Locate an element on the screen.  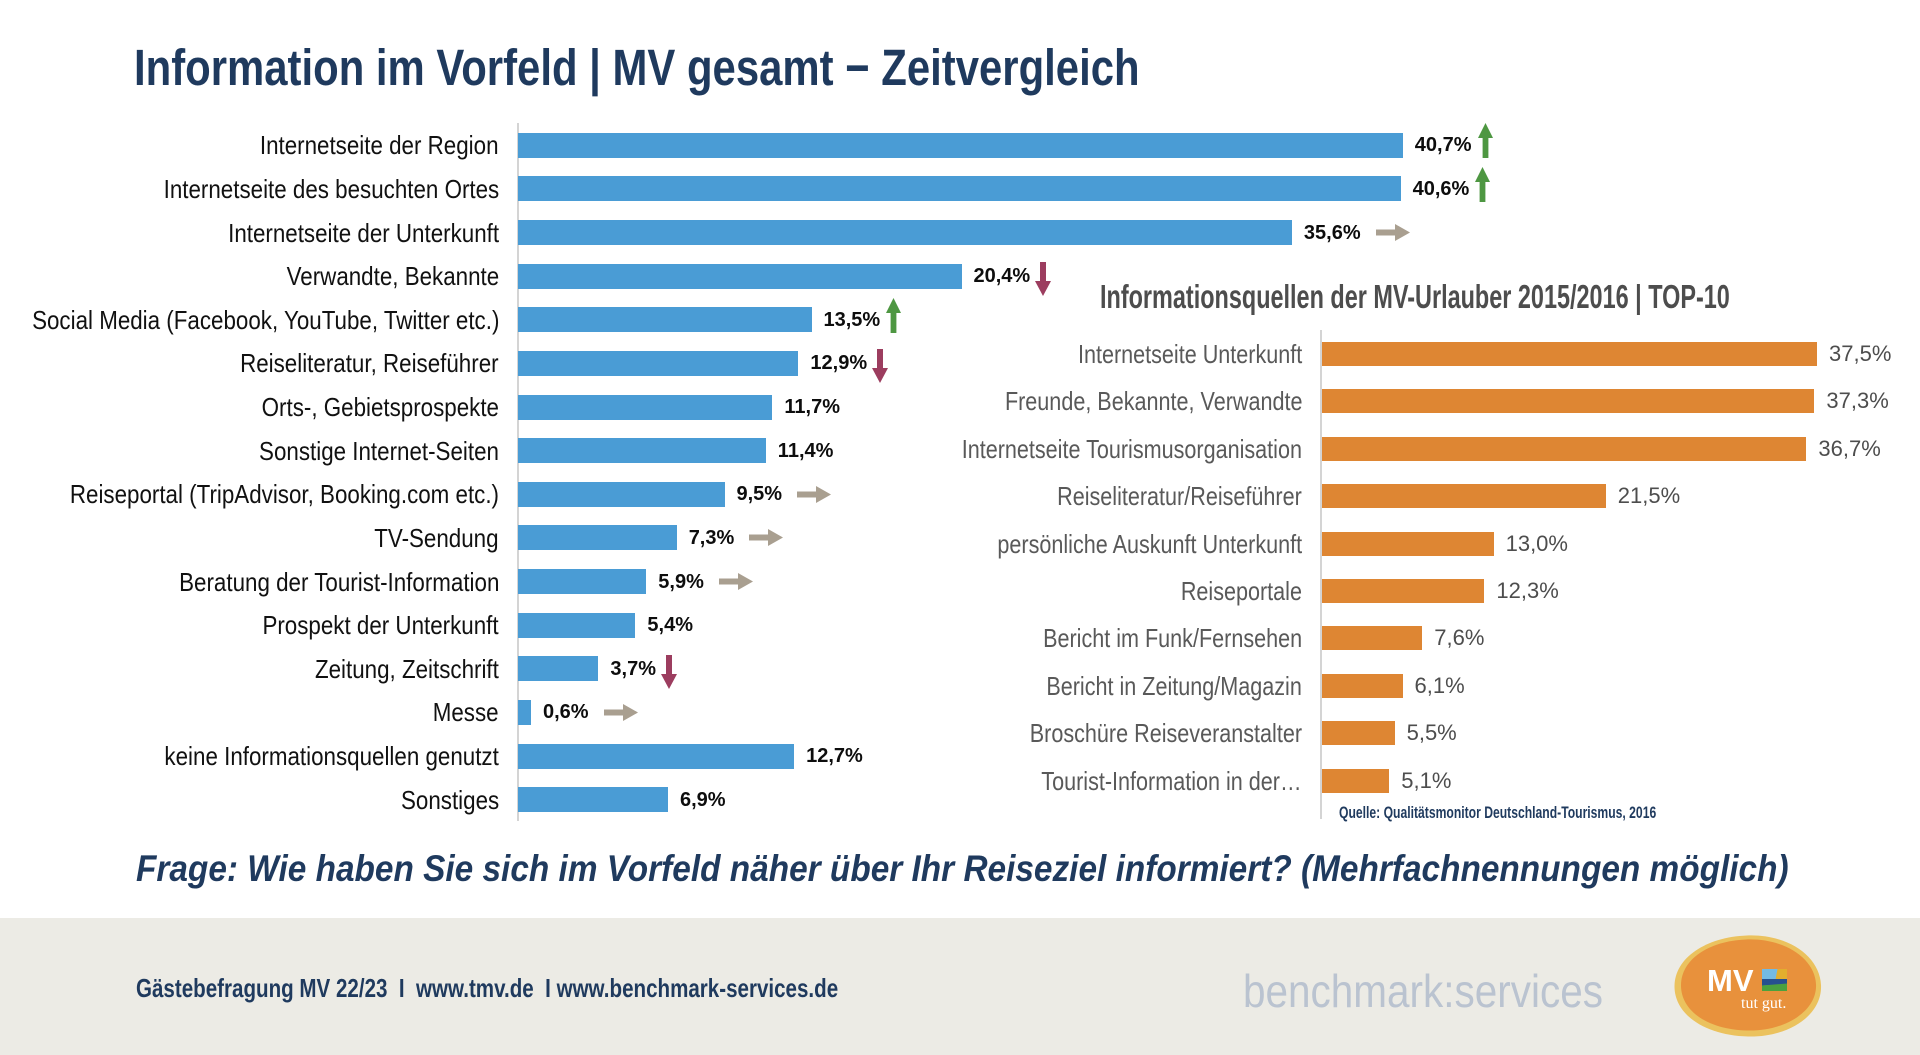
svg-text: tut gut. is located at coordinates (1763, 1003).